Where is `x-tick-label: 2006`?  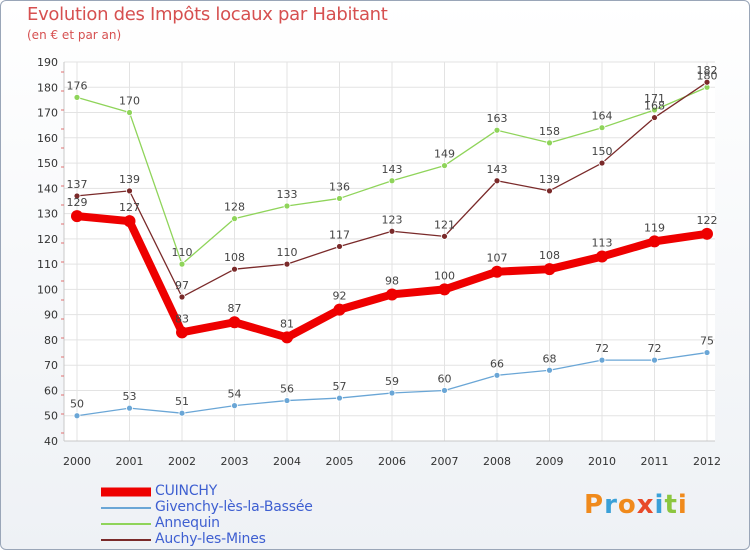
x-tick-label: 2006 is located at coordinates (392, 461).